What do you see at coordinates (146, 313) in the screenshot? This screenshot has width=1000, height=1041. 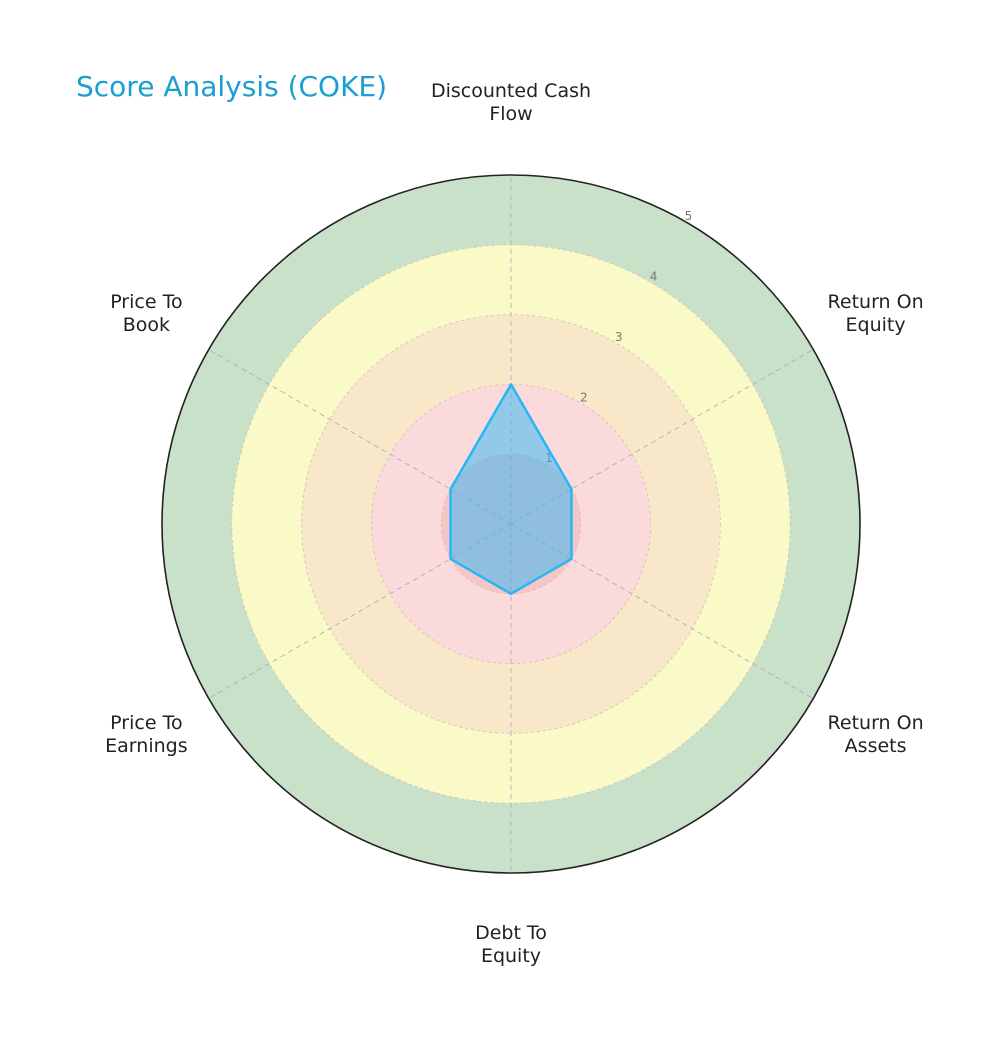 I see `category-label: Price To Book` at bounding box center [146, 313].